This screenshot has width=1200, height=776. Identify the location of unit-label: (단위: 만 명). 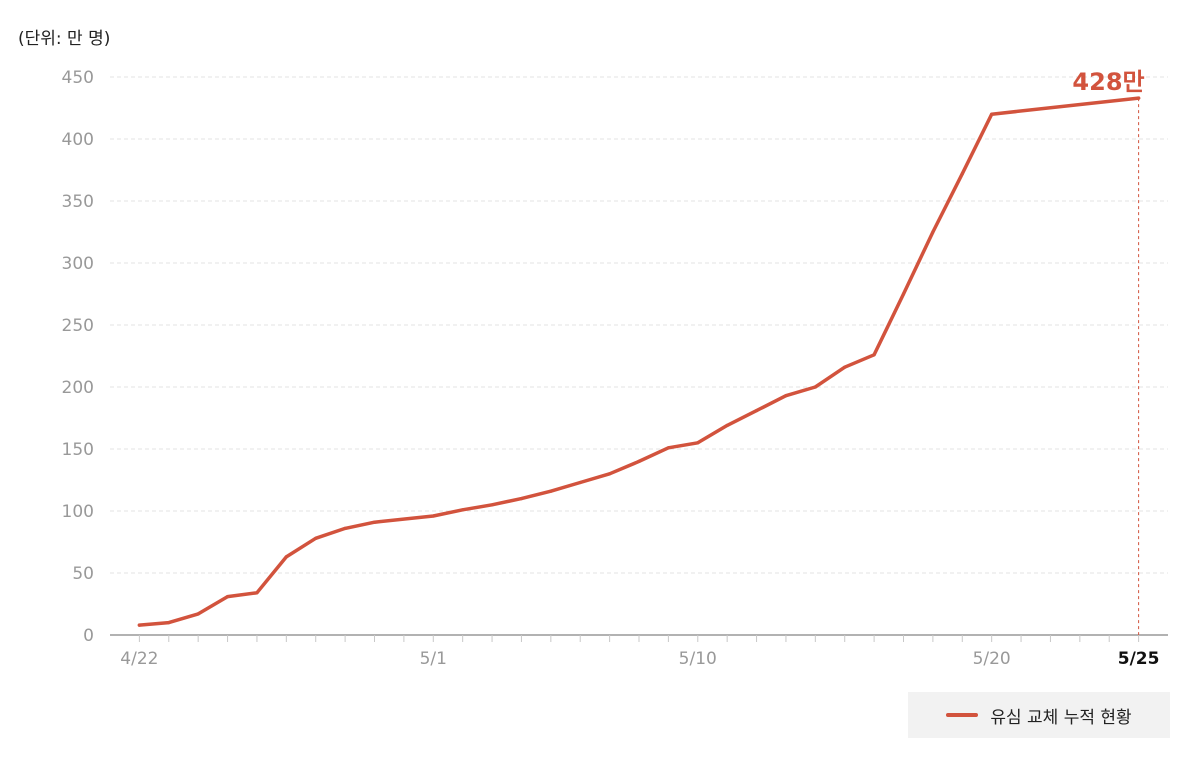
(64, 39).